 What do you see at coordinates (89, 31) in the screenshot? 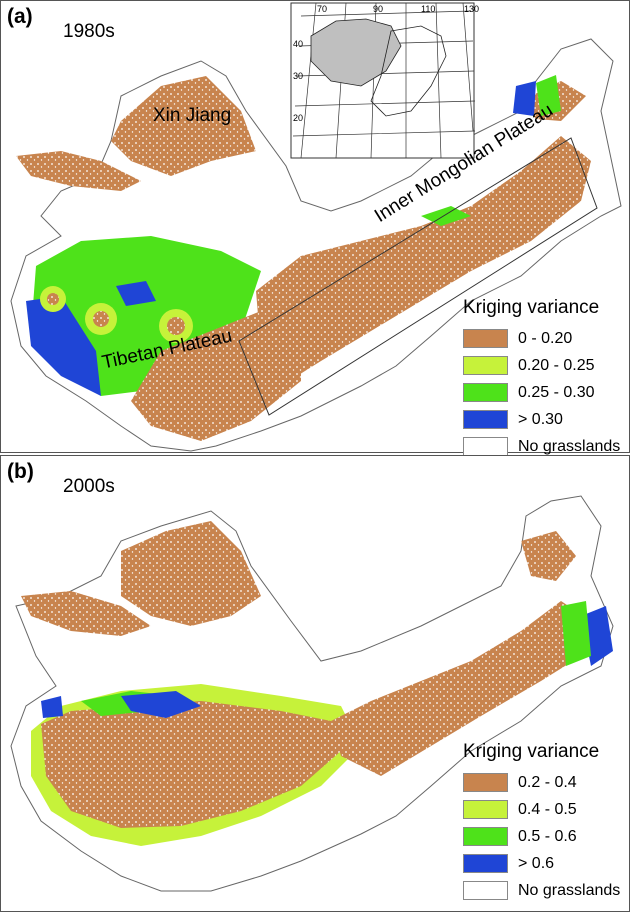
I see `decade-label: 1980s` at bounding box center [89, 31].